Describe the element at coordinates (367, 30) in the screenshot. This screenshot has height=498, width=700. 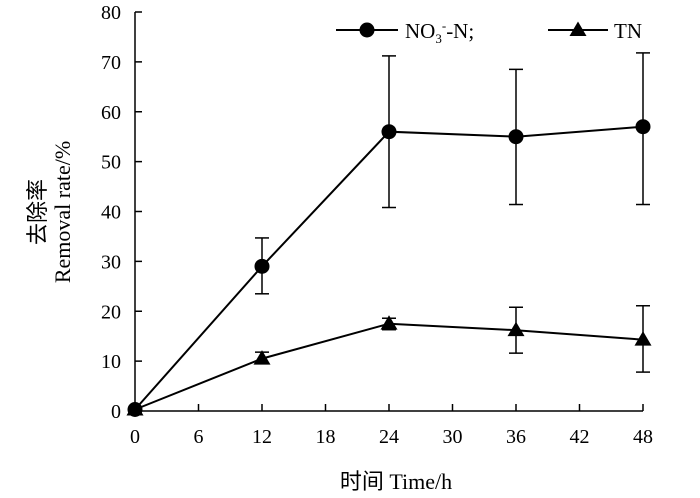
I see `legend-marker-no3-n` at that location.